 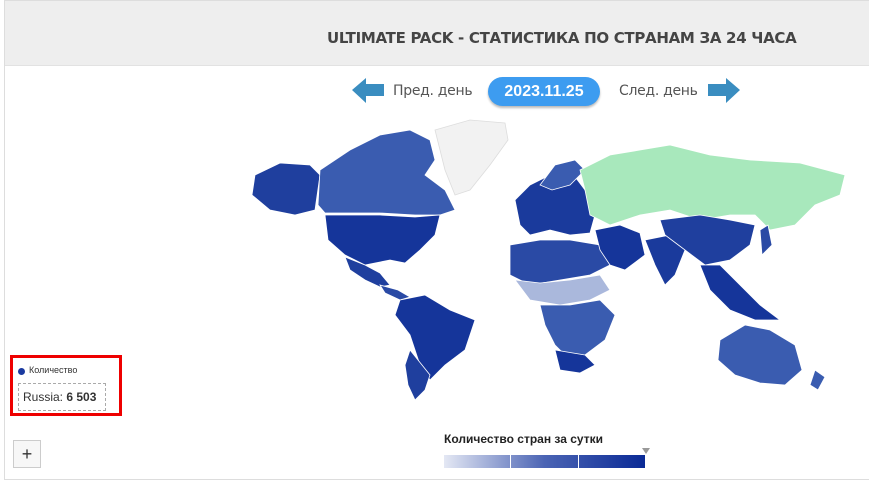 I want to click on map-legend-highlight: Количество Russia: 6 503, so click(x=66, y=385).